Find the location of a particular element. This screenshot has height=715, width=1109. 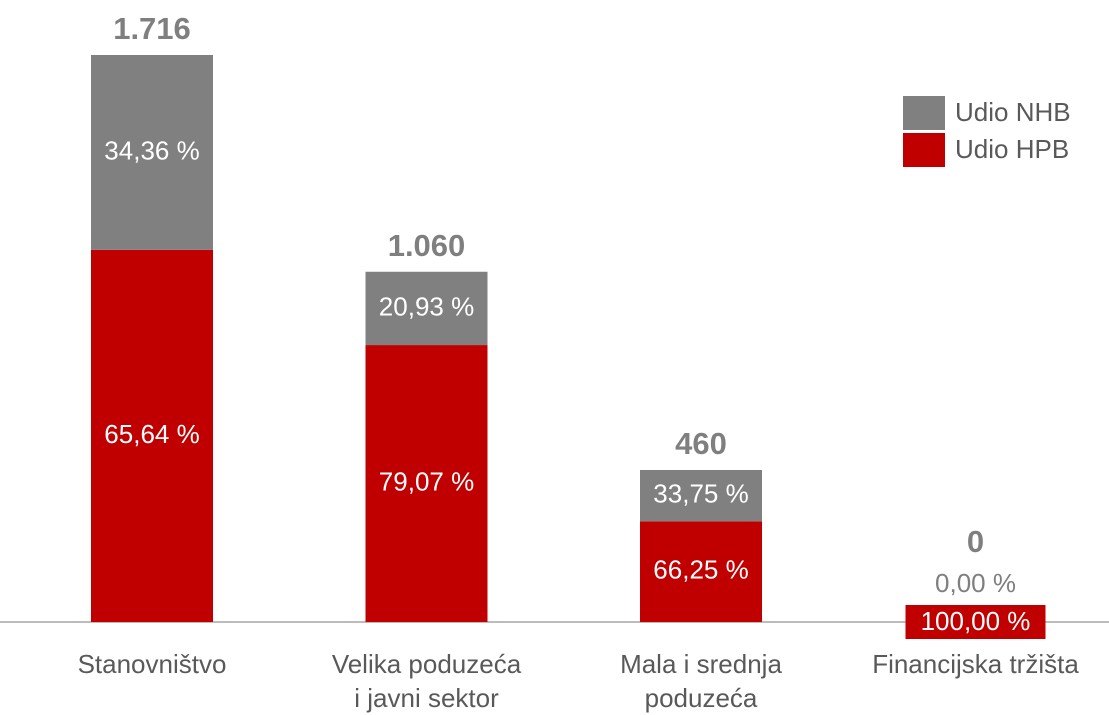

segment-label: 0,00 % is located at coordinates (975, 583).